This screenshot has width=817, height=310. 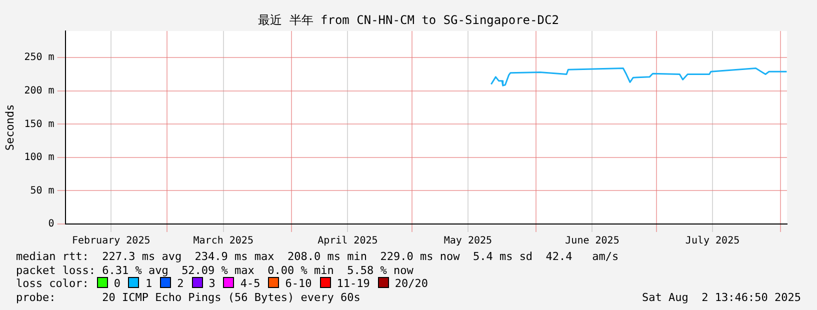 What do you see at coordinates (468, 241) in the screenshot?
I see `x-tick-label: May 2025` at bounding box center [468, 241].